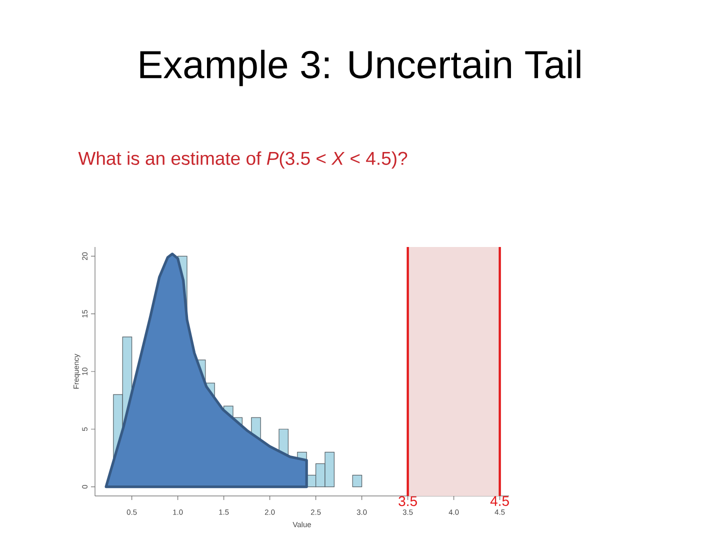 The image size is (720, 540). I want to click on chart-title: Example 3: Uncertain Tail, so click(360, 68).